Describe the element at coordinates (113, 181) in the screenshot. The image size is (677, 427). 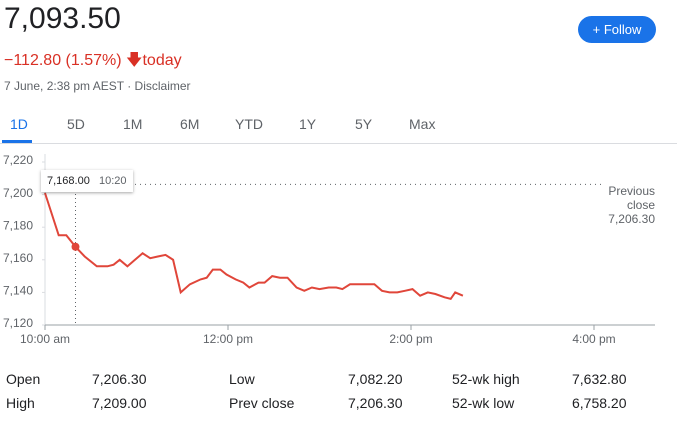
I see `tooltip-time: 10:20` at that location.